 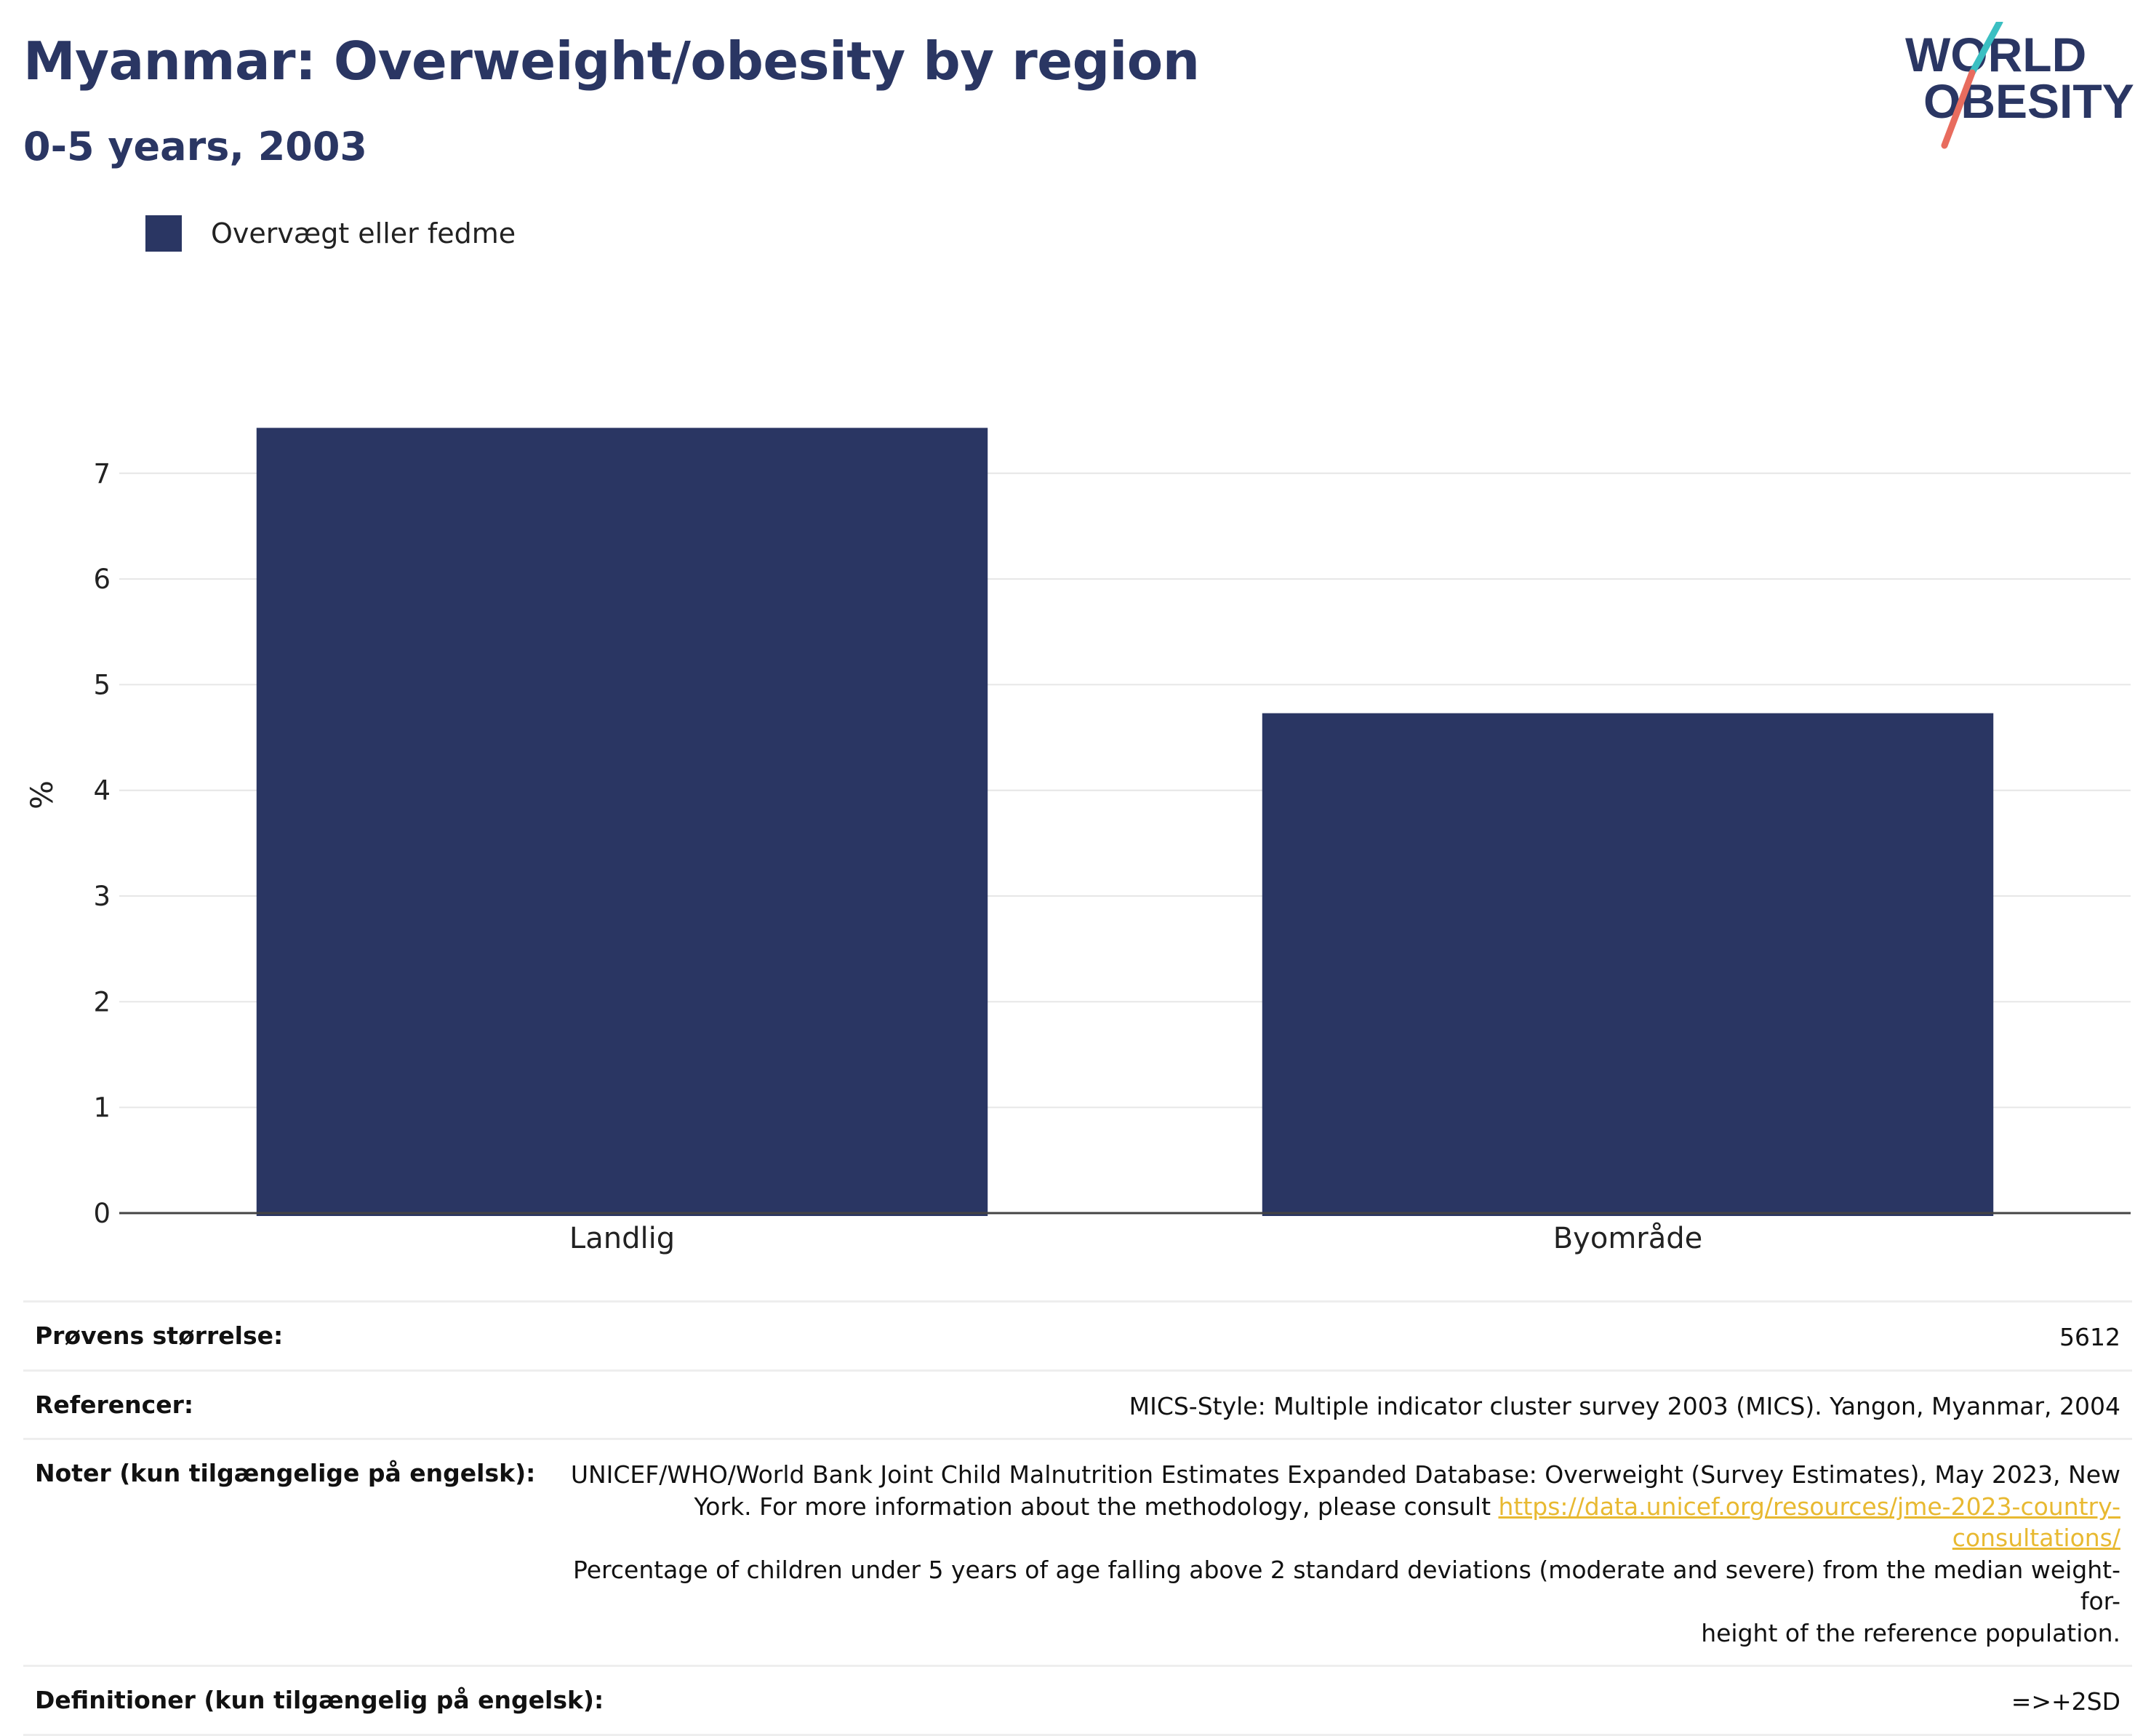 I want to click on y-axis-label: %, so click(x=42, y=794).